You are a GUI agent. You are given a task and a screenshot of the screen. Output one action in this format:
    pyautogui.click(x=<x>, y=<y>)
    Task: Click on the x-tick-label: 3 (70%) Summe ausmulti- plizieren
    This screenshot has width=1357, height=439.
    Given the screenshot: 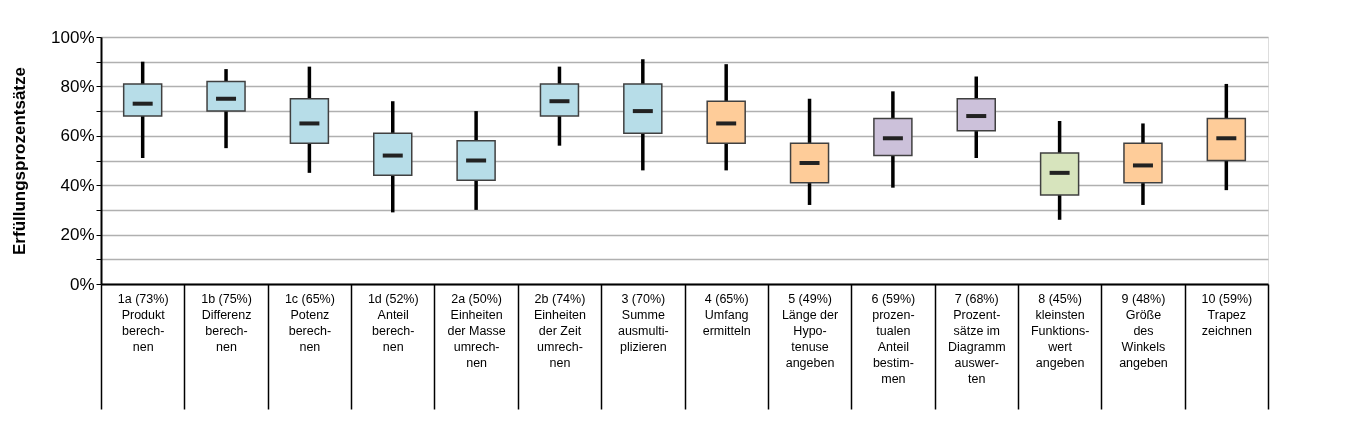 What is the action you would take?
    pyautogui.click(x=643, y=322)
    